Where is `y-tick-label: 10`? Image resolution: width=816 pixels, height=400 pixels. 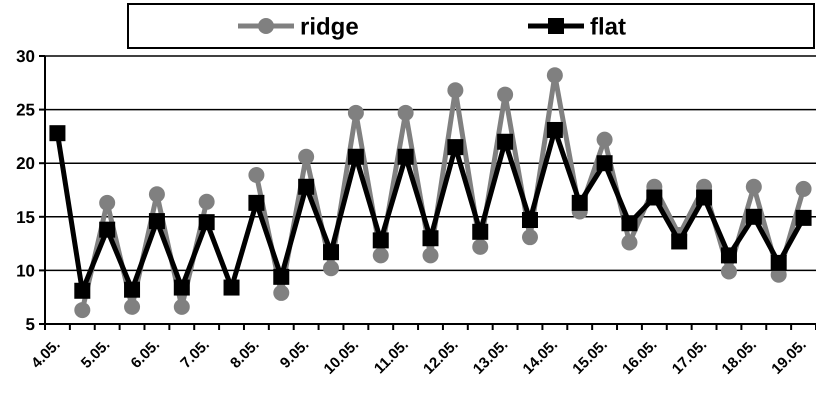 y-tick-label: 10 is located at coordinates (25, 270).